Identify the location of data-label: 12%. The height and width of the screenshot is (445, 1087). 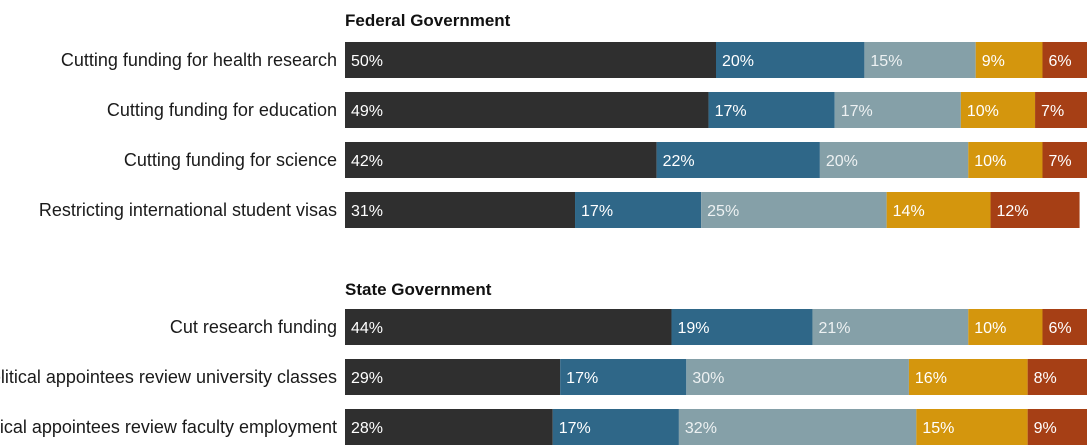
(1013, 211).